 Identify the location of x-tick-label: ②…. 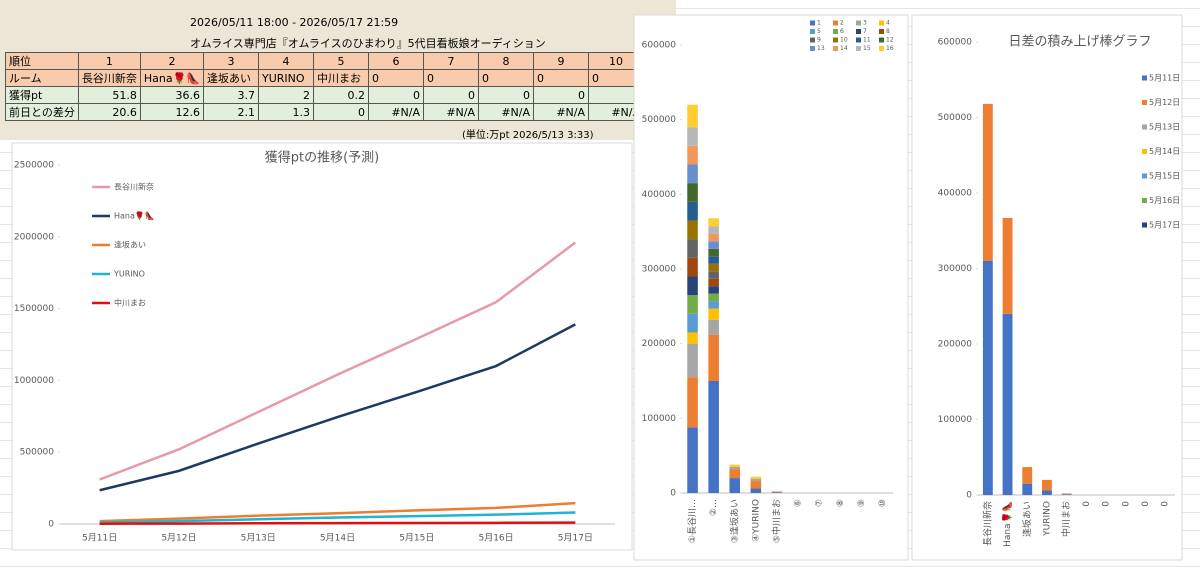
(714, 507).